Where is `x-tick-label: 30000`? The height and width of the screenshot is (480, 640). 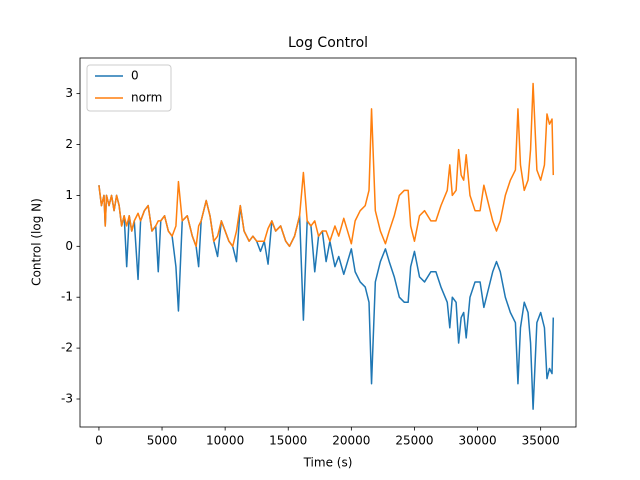
x-tick-label: 30000 is located at coordinates (477, 441).